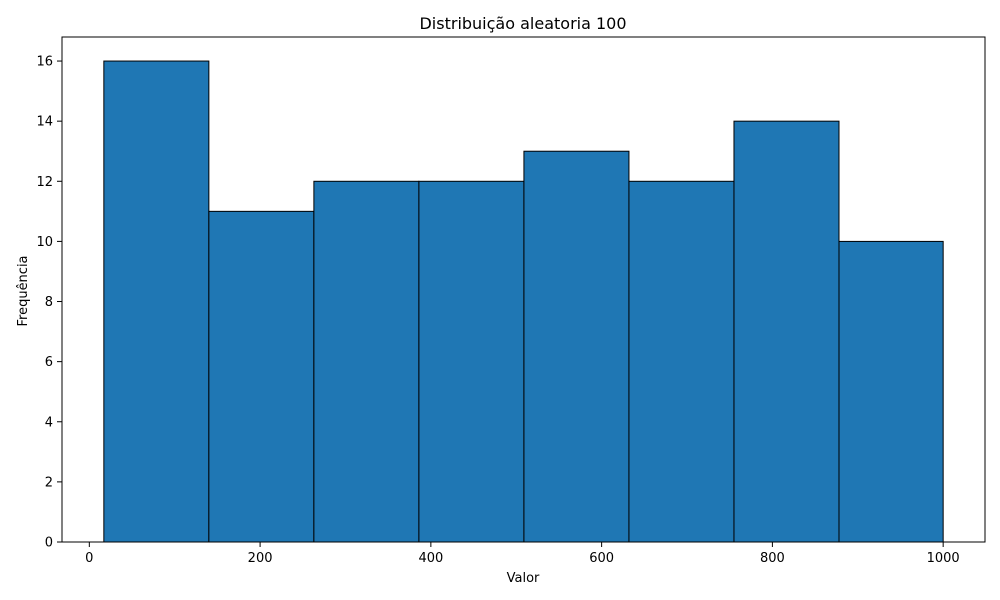 The height and width of the screenshot is (600, 1000). I want to click on y-ticks-layer: 0 2 4 6 8 10 12 14 16, so click(49, 303).